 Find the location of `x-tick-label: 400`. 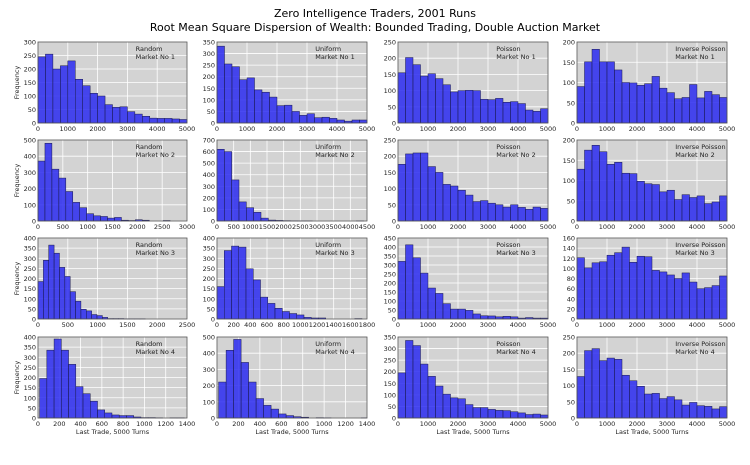

x-tick-label: 400 is located at coordinates (80, 424).